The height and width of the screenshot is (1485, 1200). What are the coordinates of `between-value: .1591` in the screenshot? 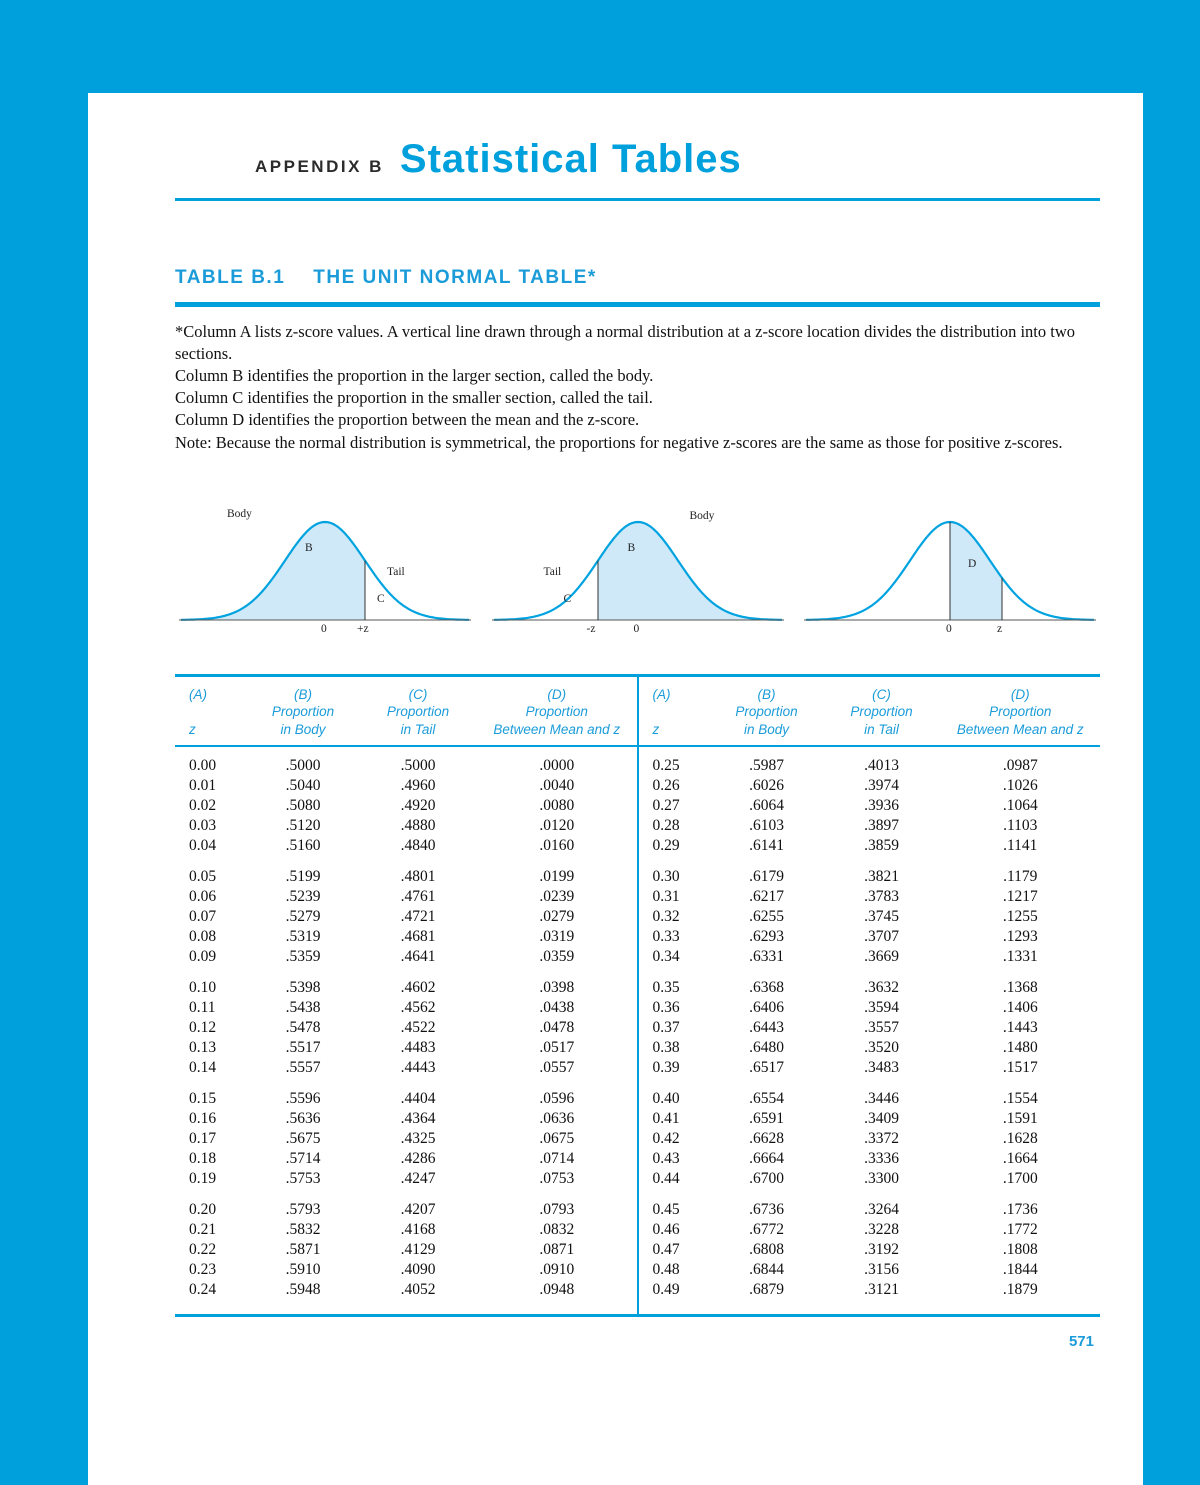 It's located at (1020, 1118).